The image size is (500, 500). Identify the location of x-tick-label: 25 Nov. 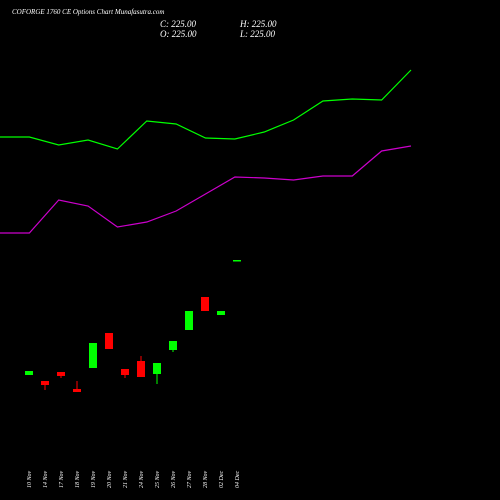
(158, 479).